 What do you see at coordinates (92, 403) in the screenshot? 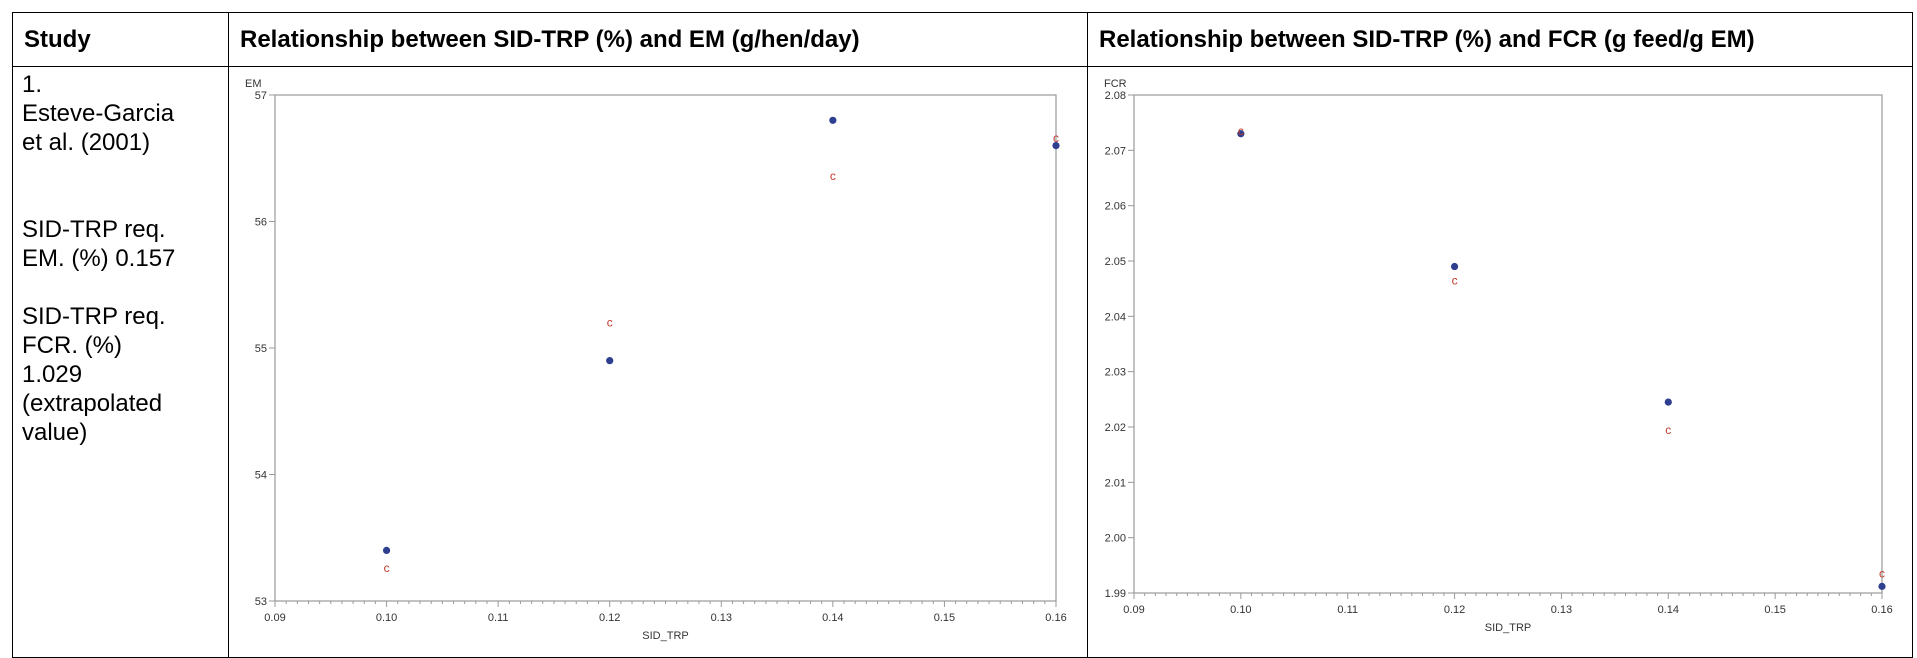
I see `fcr-req-note-1: (extrapolated` at bounding box center [92, 403].